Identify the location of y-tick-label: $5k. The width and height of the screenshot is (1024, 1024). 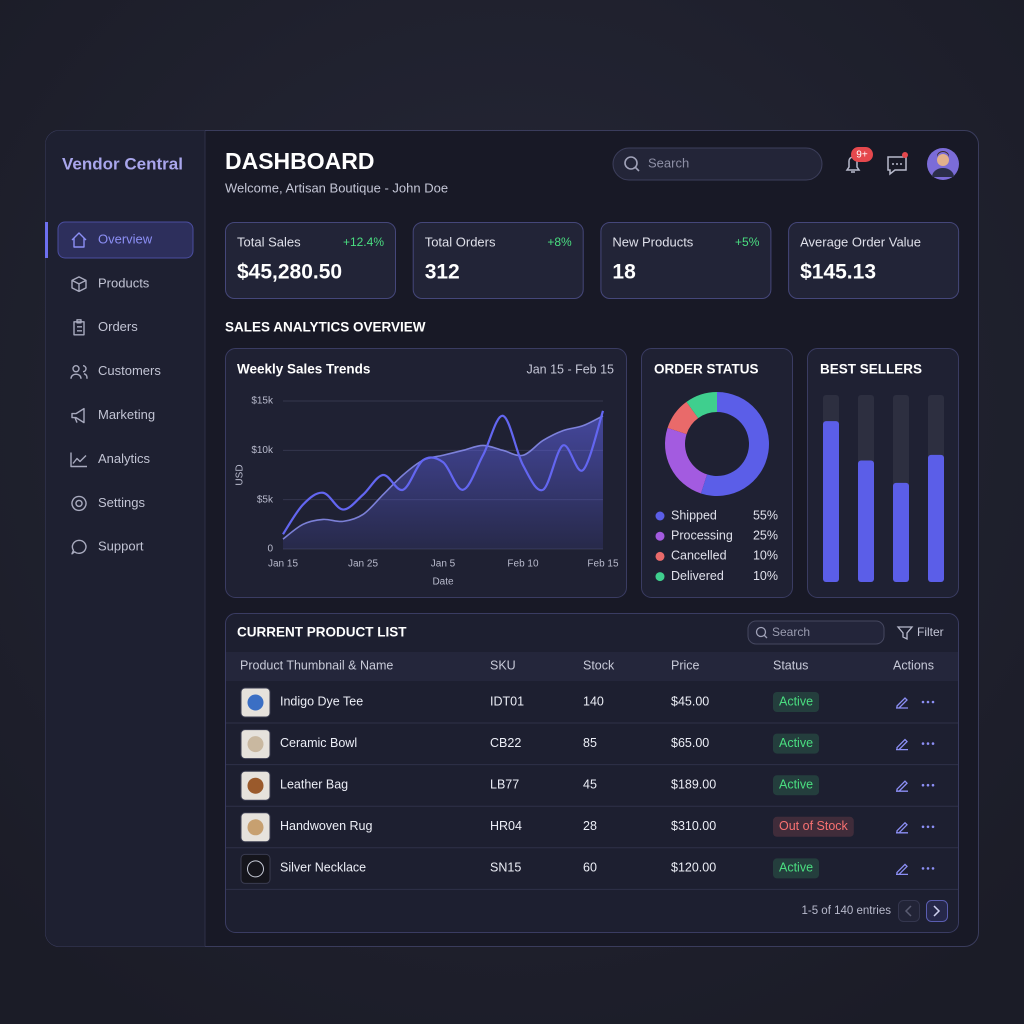
(265, 499).